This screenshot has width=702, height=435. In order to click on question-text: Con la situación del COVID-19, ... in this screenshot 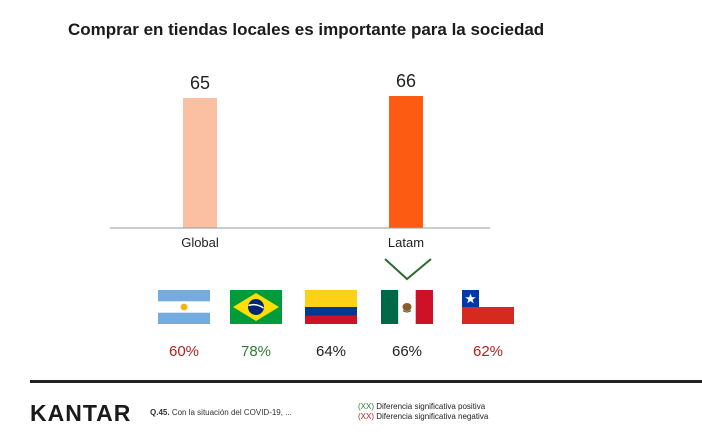, I will do `click(231, 412)`.